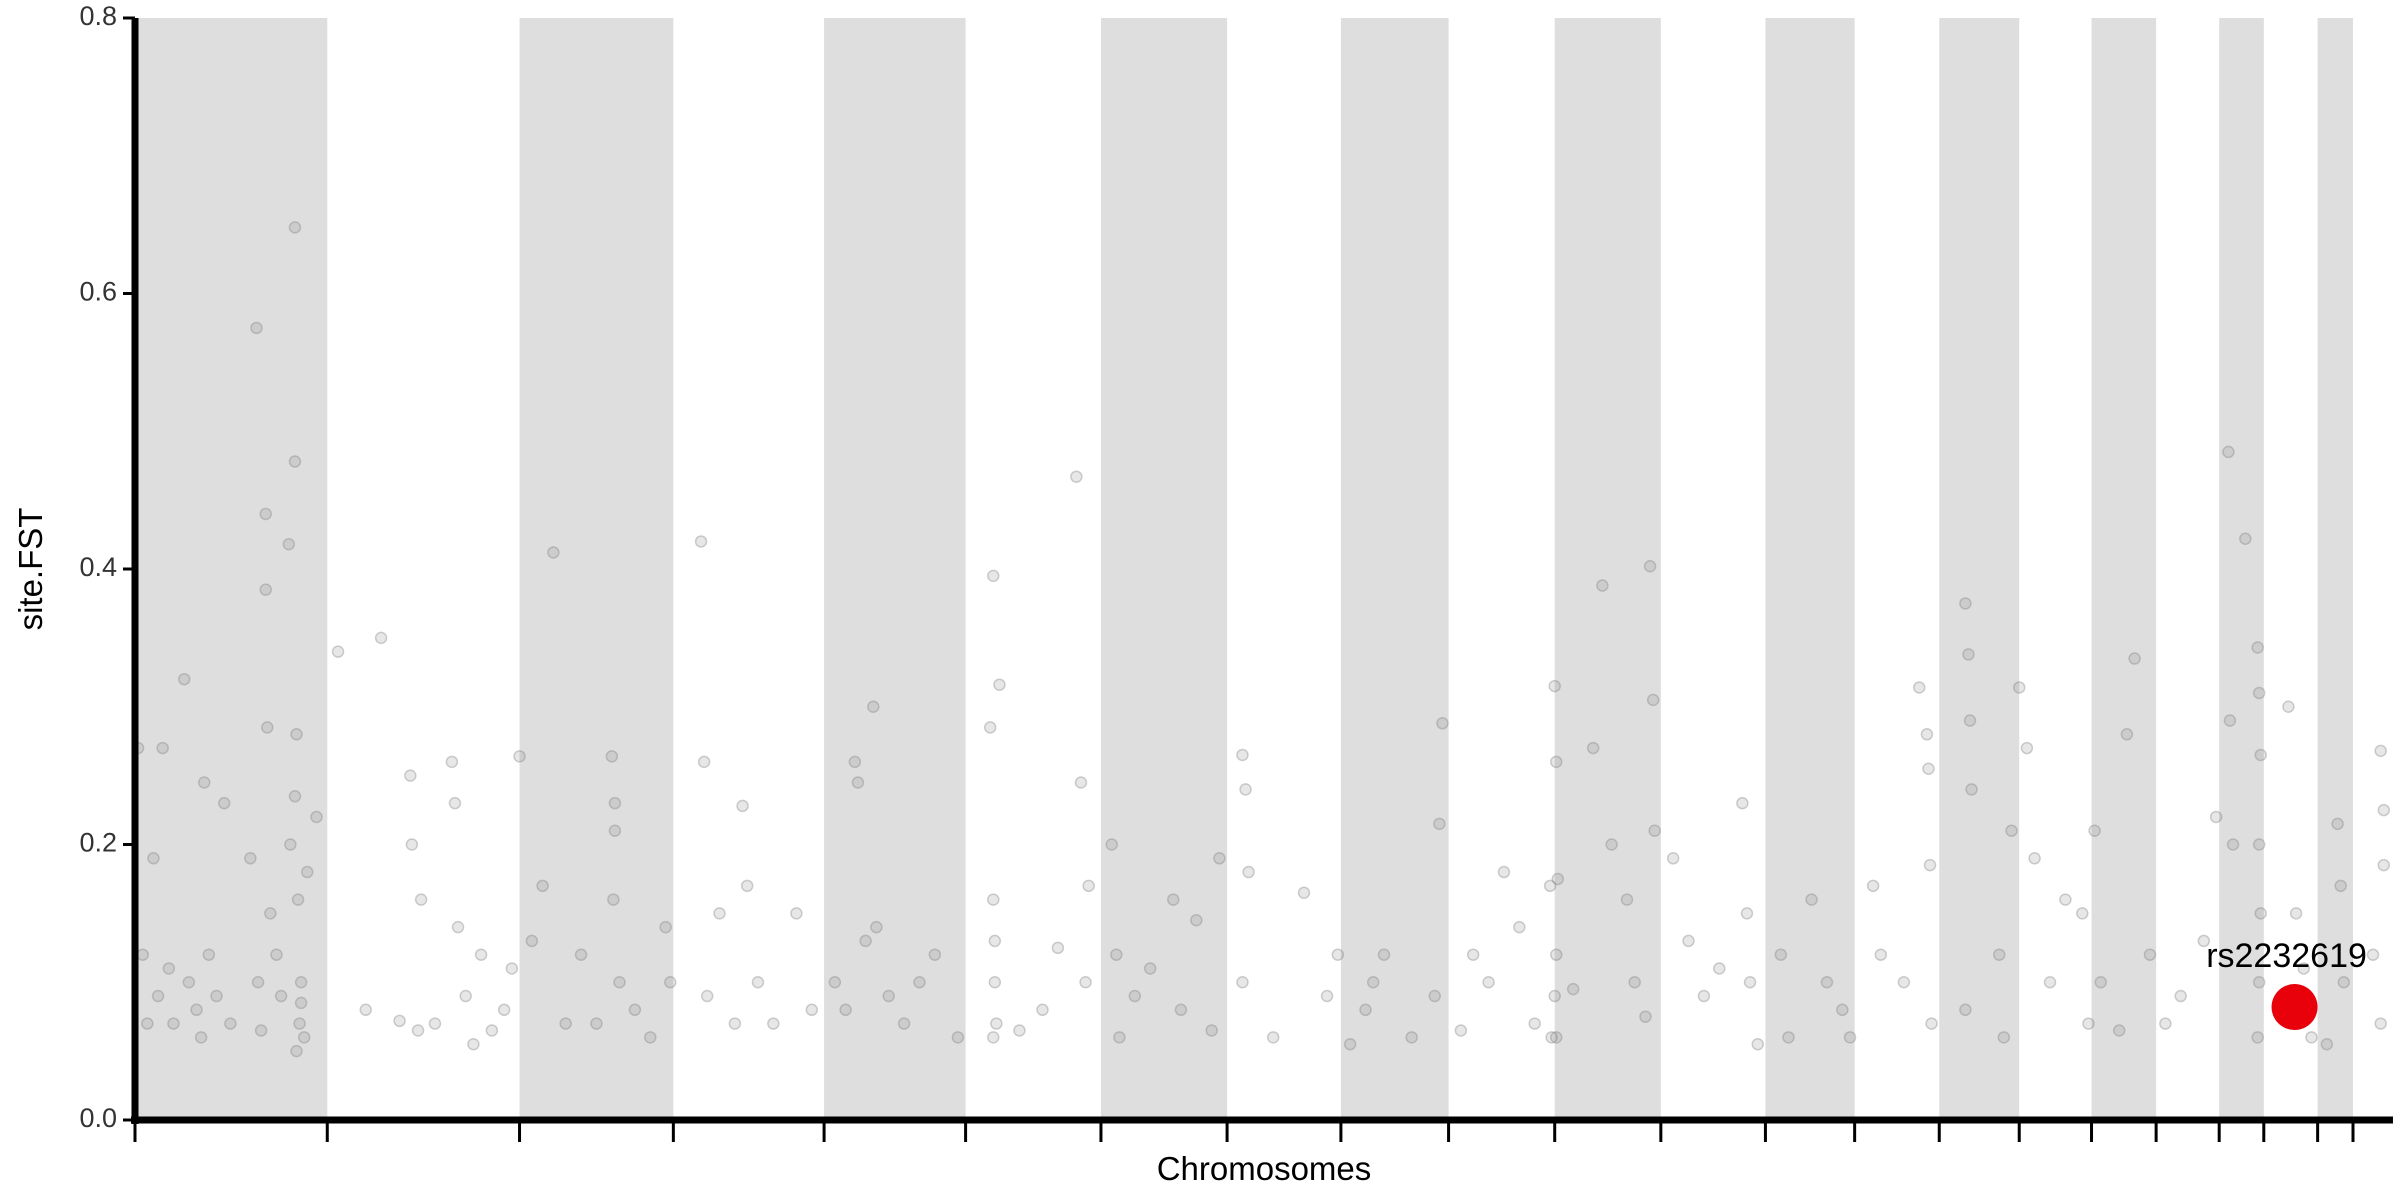 Image resolution: width=2400 pixels, height=1200 pixels. I want to click on x-axis-title: Chromosomes, so click(1264, 1168).